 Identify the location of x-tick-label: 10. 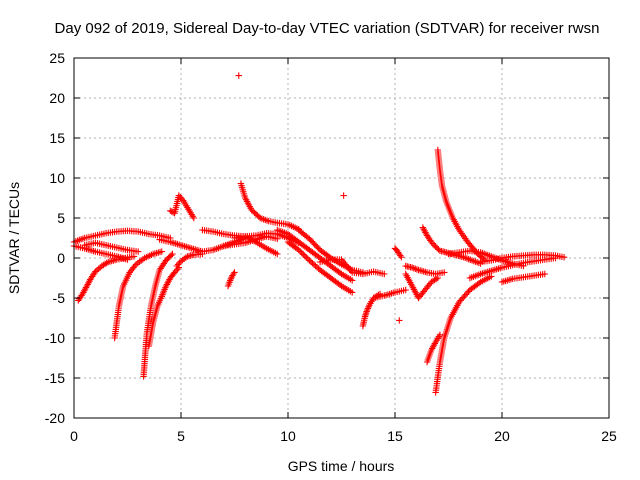
(288, 436).